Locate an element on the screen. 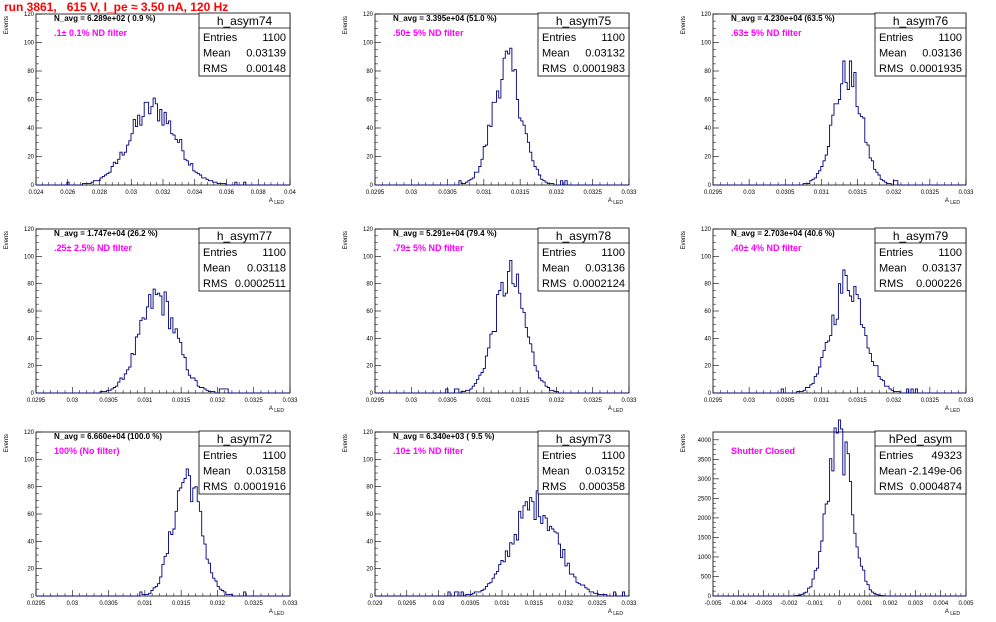 The image size is (996, 622). x-tick-label: 0.033 is located at coordinates (290, 604).